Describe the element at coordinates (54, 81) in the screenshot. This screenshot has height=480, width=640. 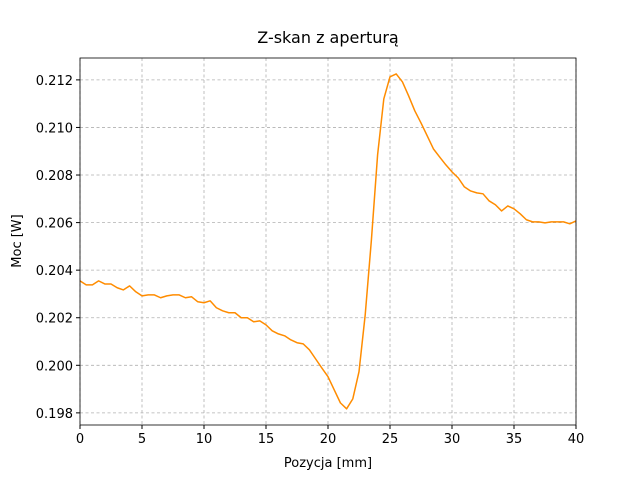
I see `y-tick-label: 0.212` at that location.